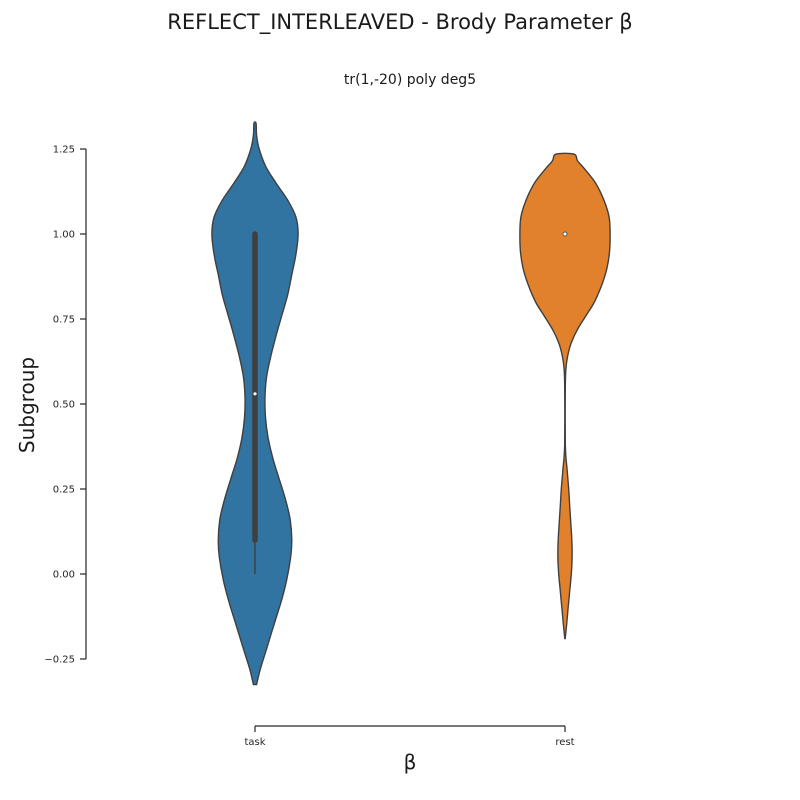 This screenshot has width=800, height=800. I want to click on violin-rest, so click(565, 396).